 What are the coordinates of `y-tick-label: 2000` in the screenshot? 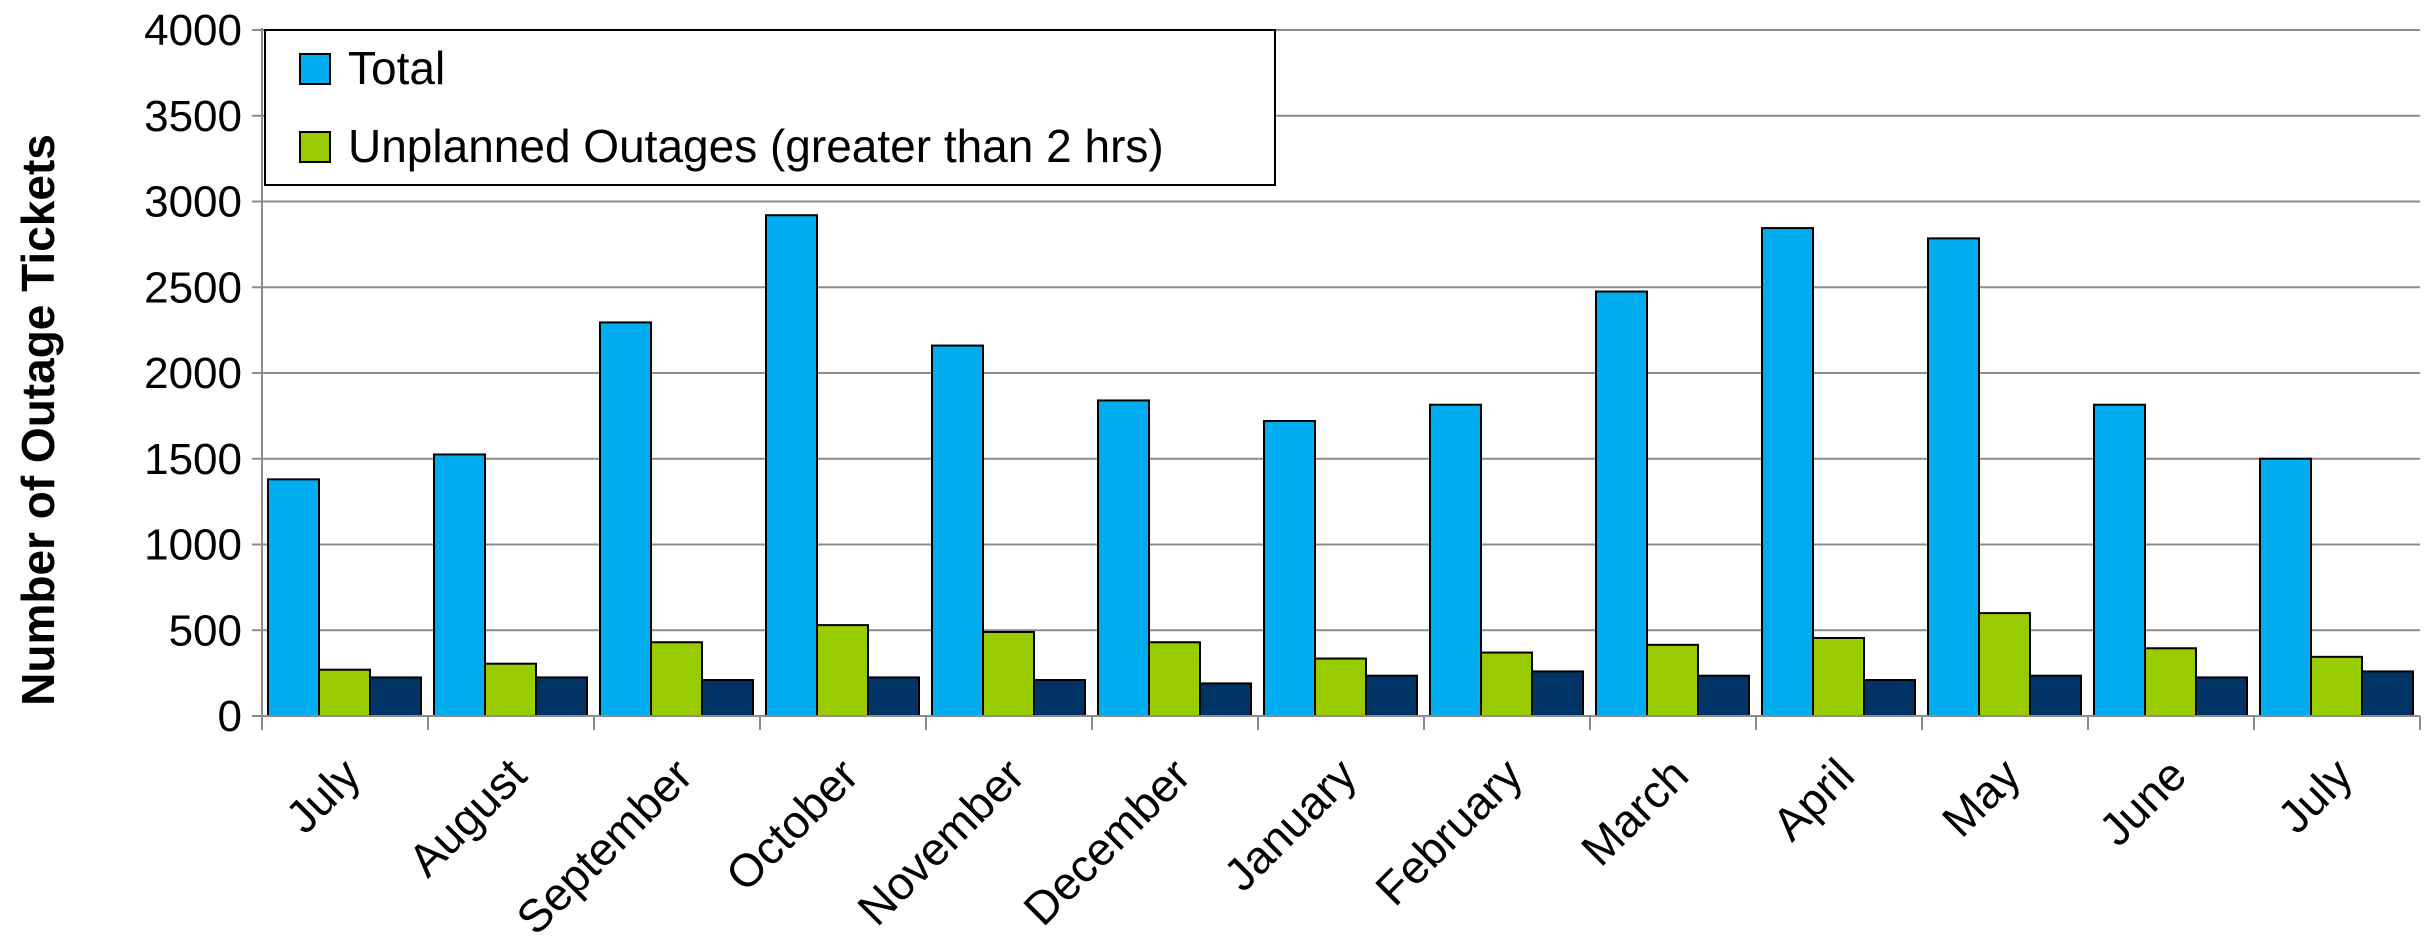 It's located at (193, 373).